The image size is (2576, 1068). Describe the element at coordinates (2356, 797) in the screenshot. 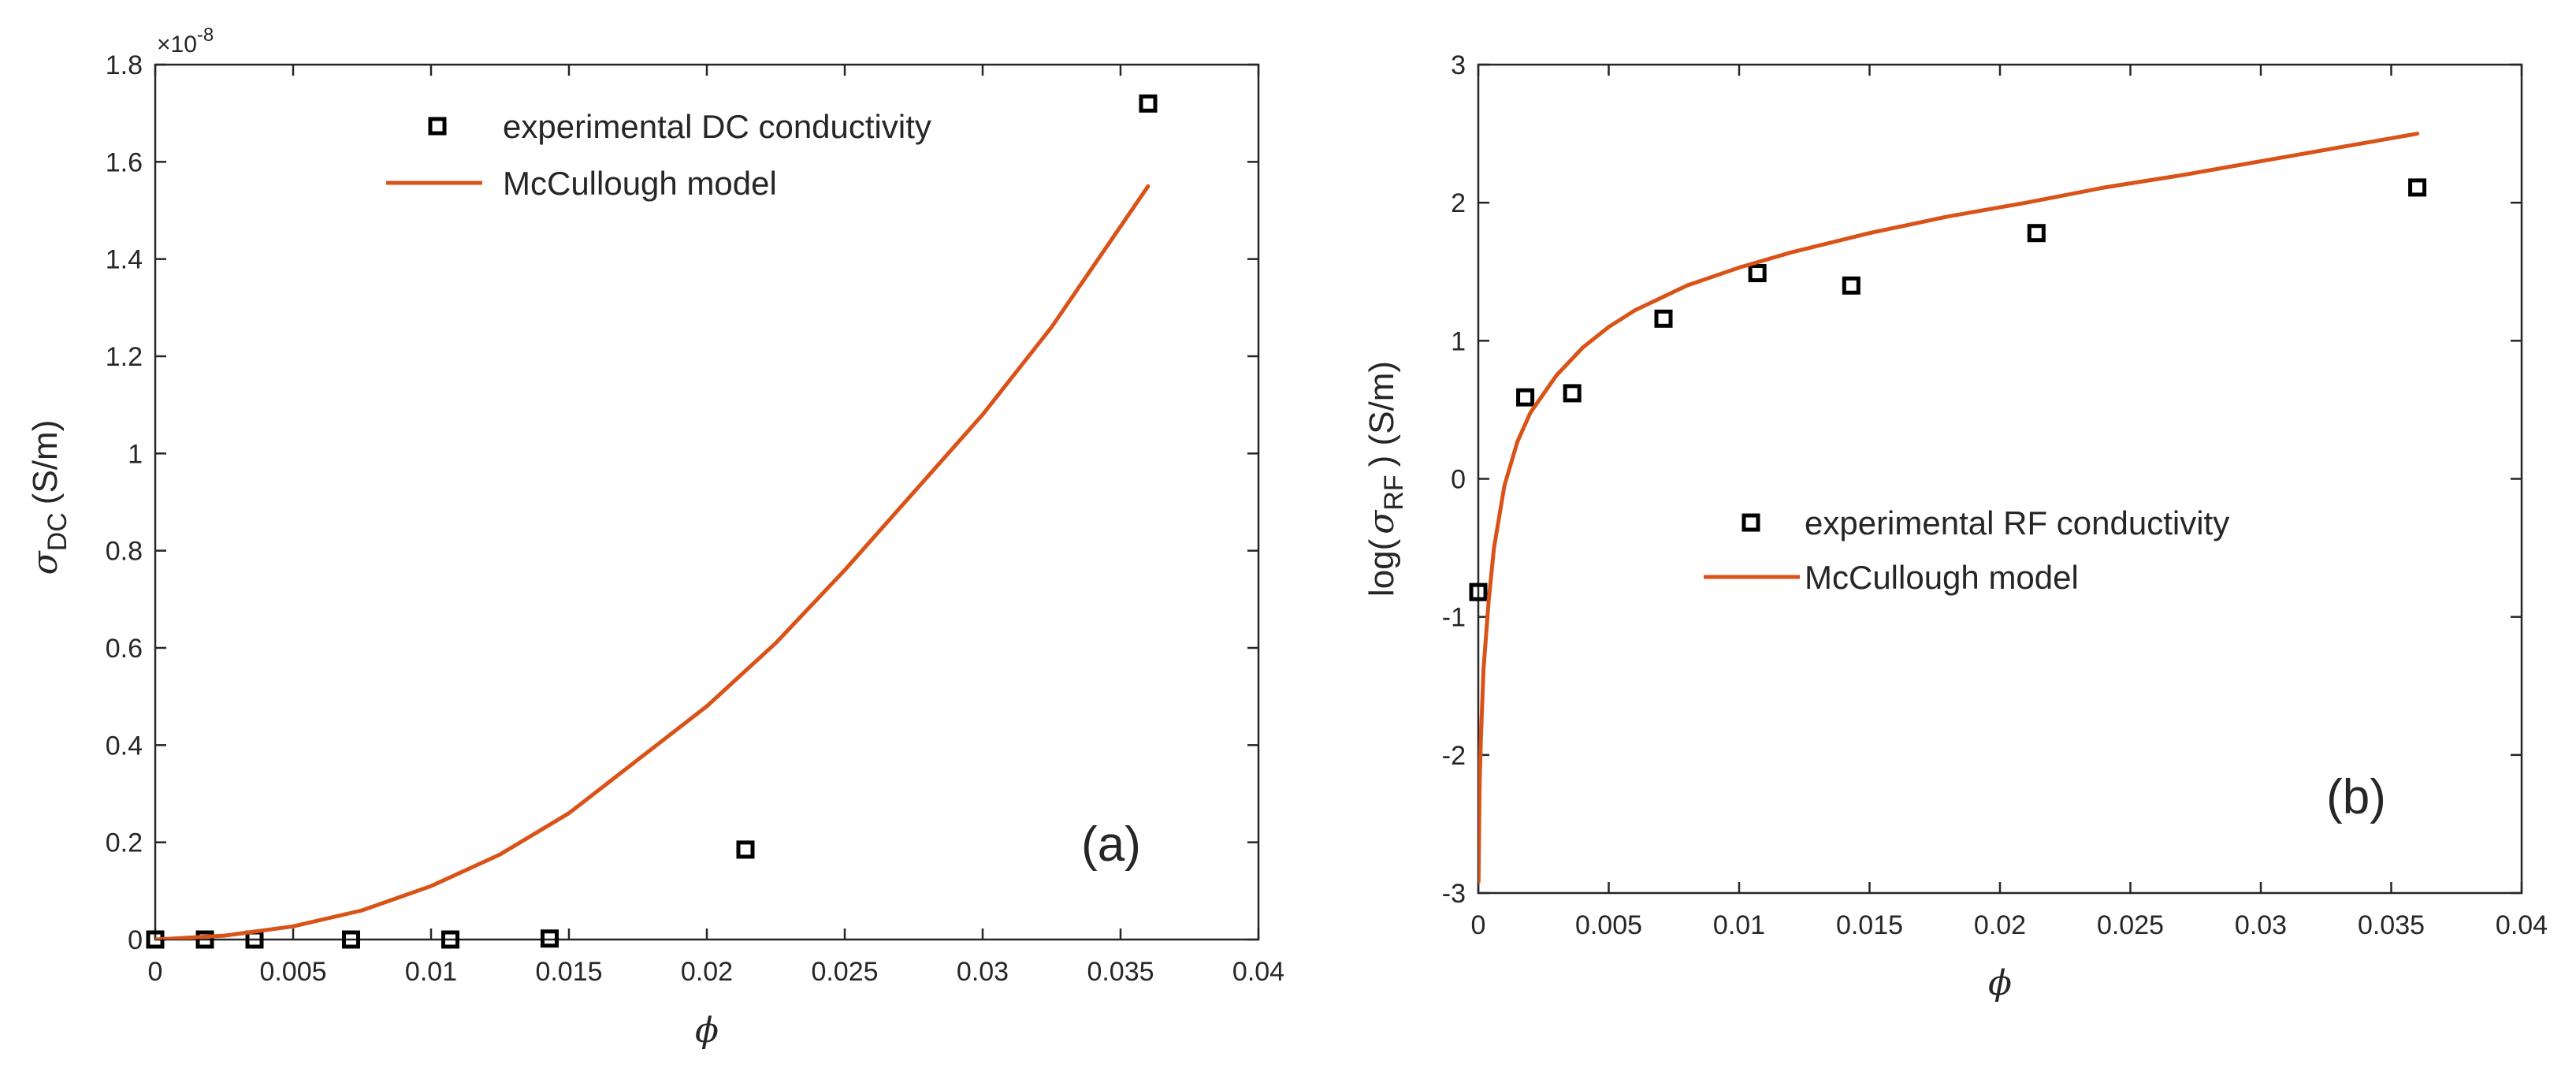

I see `panel-label: (b)` at that location.